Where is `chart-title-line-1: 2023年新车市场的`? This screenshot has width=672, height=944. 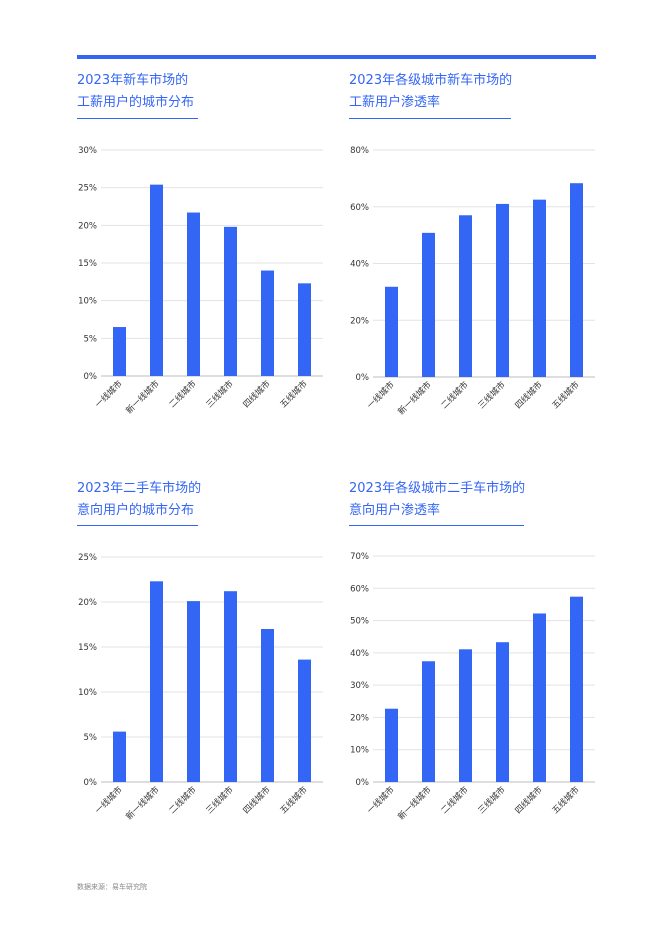 chart-title-line-1: 2023年新车市场的 is located at coordinates (133, 80).